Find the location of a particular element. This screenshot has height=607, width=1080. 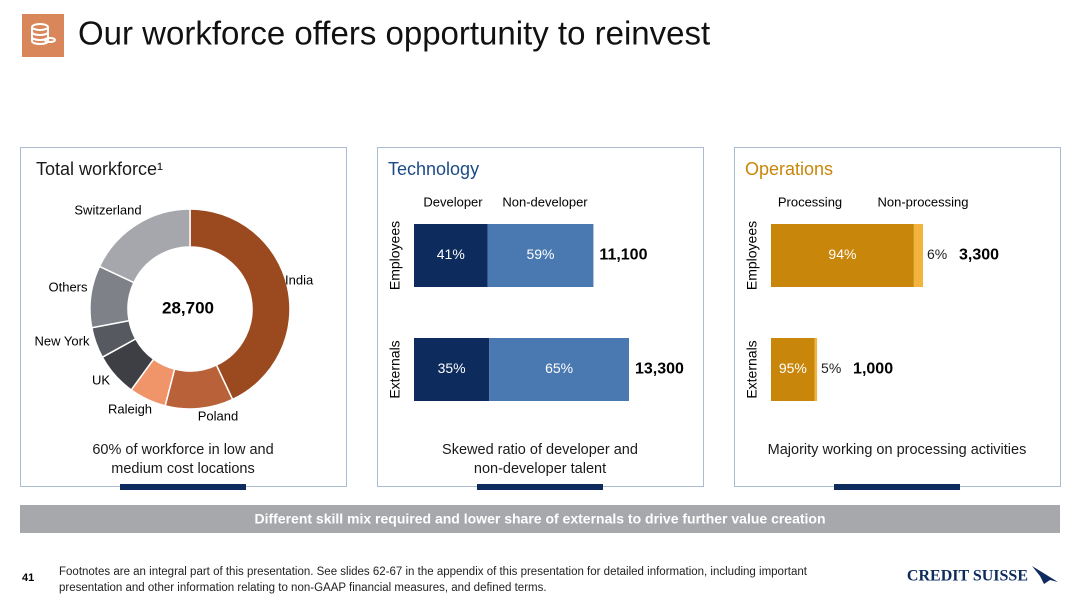

segment-label: Raleigh is located at coordinates (130, 408).